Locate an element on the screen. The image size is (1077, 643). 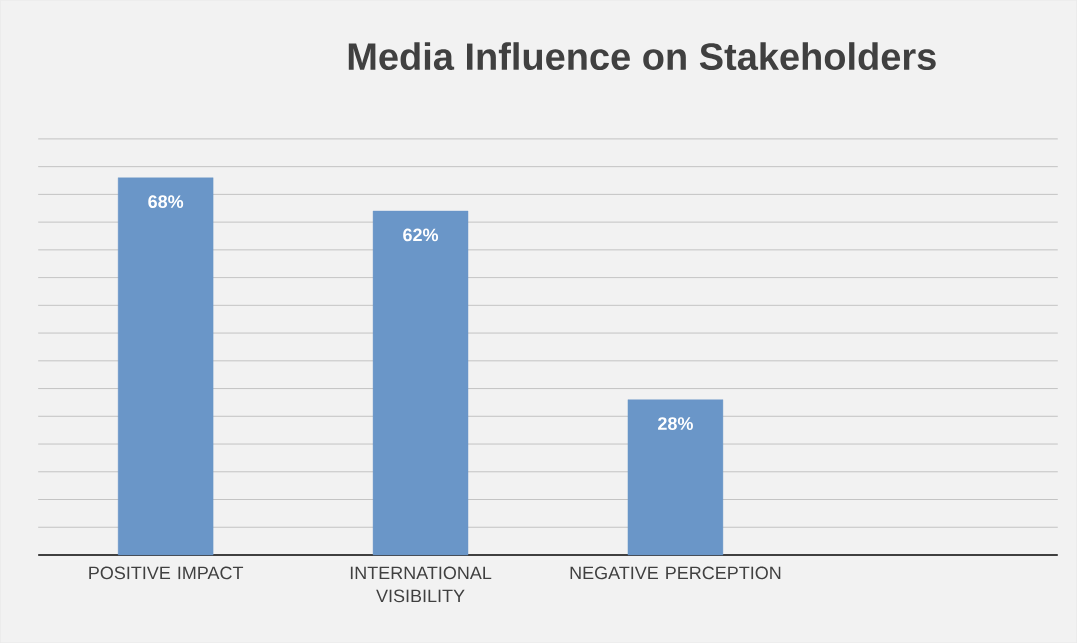
data-label: 68% is located at coordinates (166, 201).